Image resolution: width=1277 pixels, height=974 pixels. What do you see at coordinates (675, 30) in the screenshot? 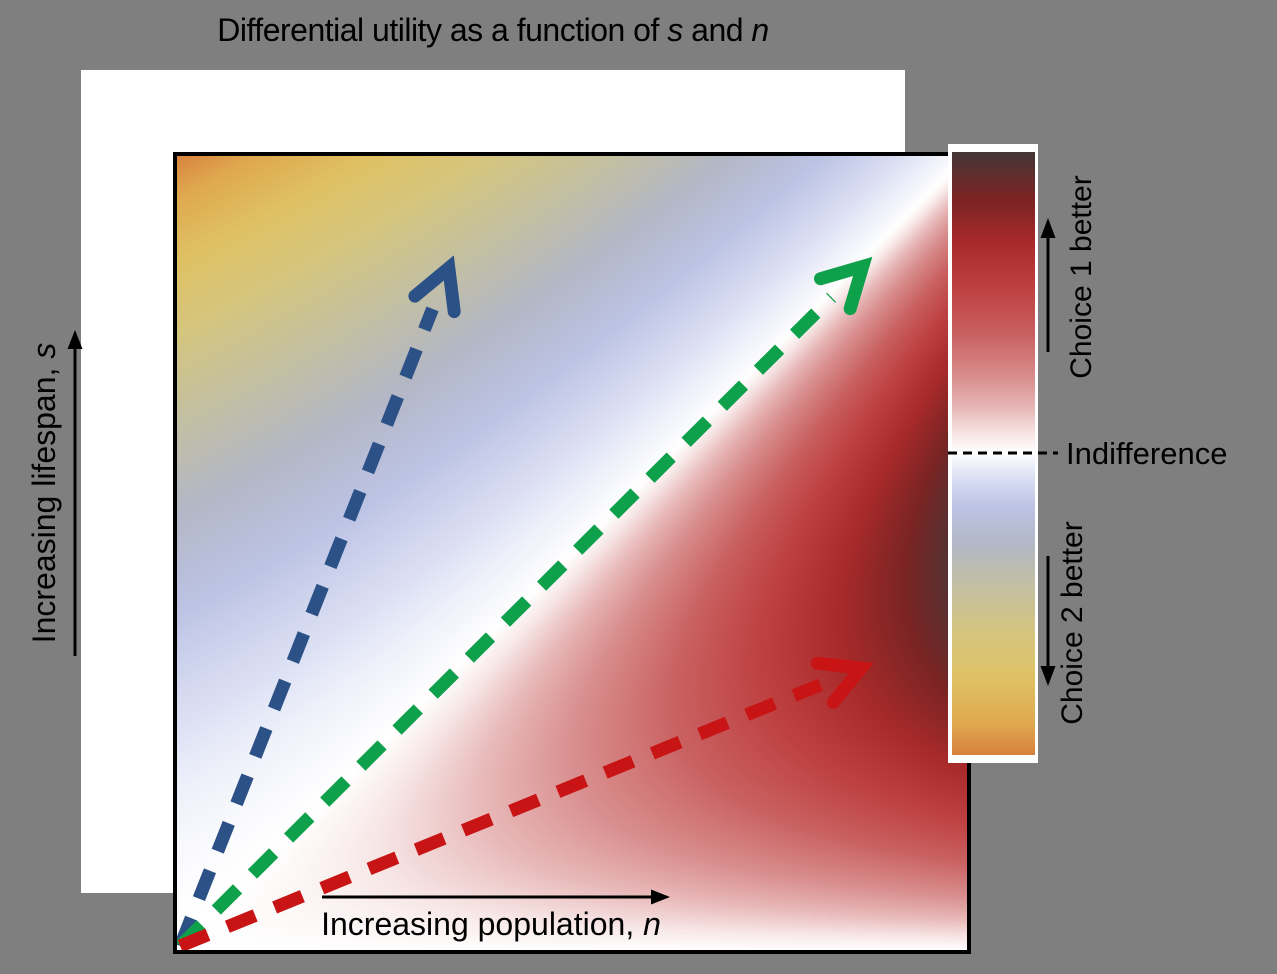
I see `title-var-s: s` at bounding box center [675, 30].